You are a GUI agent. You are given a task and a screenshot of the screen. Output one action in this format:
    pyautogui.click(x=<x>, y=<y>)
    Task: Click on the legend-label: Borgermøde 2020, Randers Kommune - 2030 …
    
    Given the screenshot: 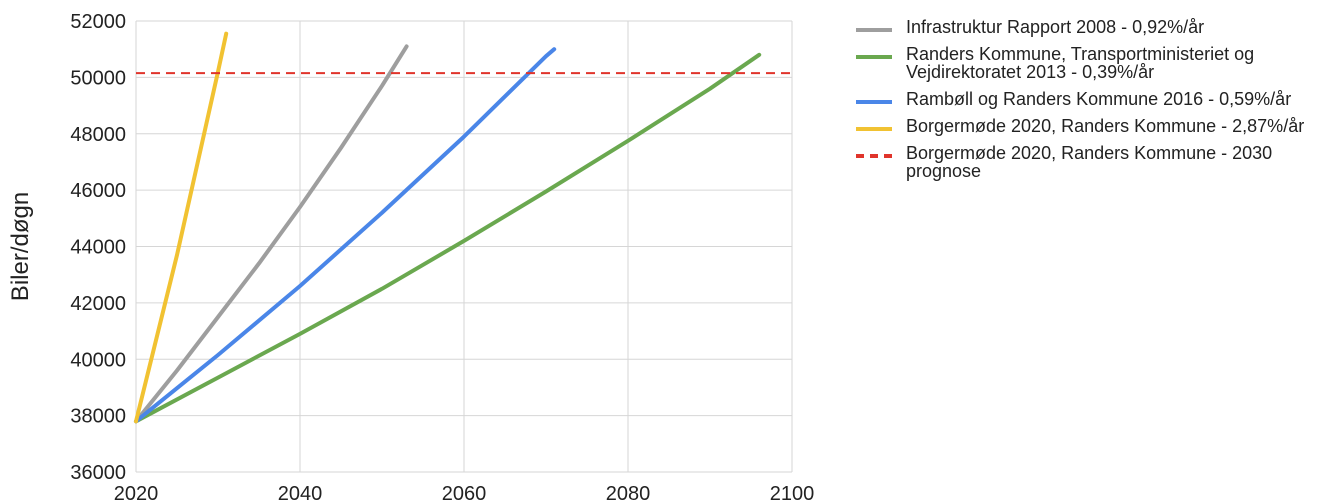 What is the action you would take?
    pyautogui.click(x=1089, y=162)
    